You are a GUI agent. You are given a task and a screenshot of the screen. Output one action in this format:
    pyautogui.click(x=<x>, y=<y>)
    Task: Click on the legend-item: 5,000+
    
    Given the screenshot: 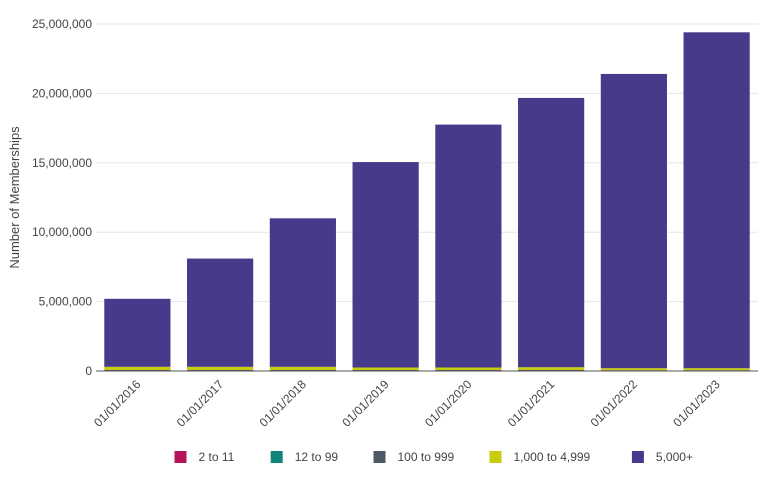 What is the action you would take?
    pyautogui.click(x=662, y=457)
    